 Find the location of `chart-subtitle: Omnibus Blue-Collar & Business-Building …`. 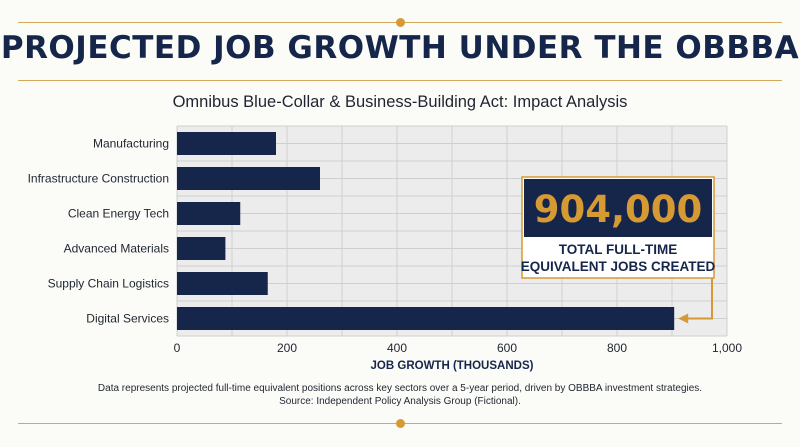

chart-subtitle: Omnibus Blue-Collar & Business-Building … is located at coordinates (400, 102).